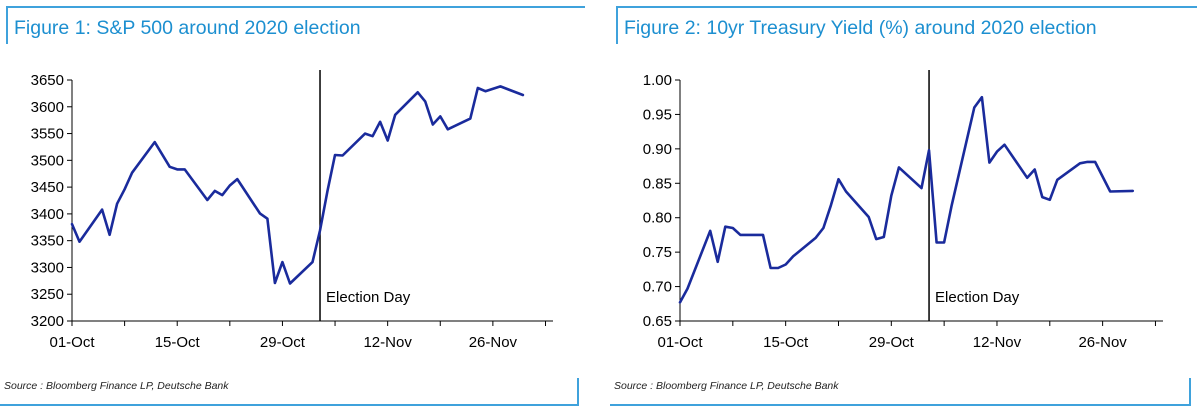  What do you see at coordinates (657, 218) in the screenshot?
I see `y-tick-label: 0.80` at bounding box center [657, 218].